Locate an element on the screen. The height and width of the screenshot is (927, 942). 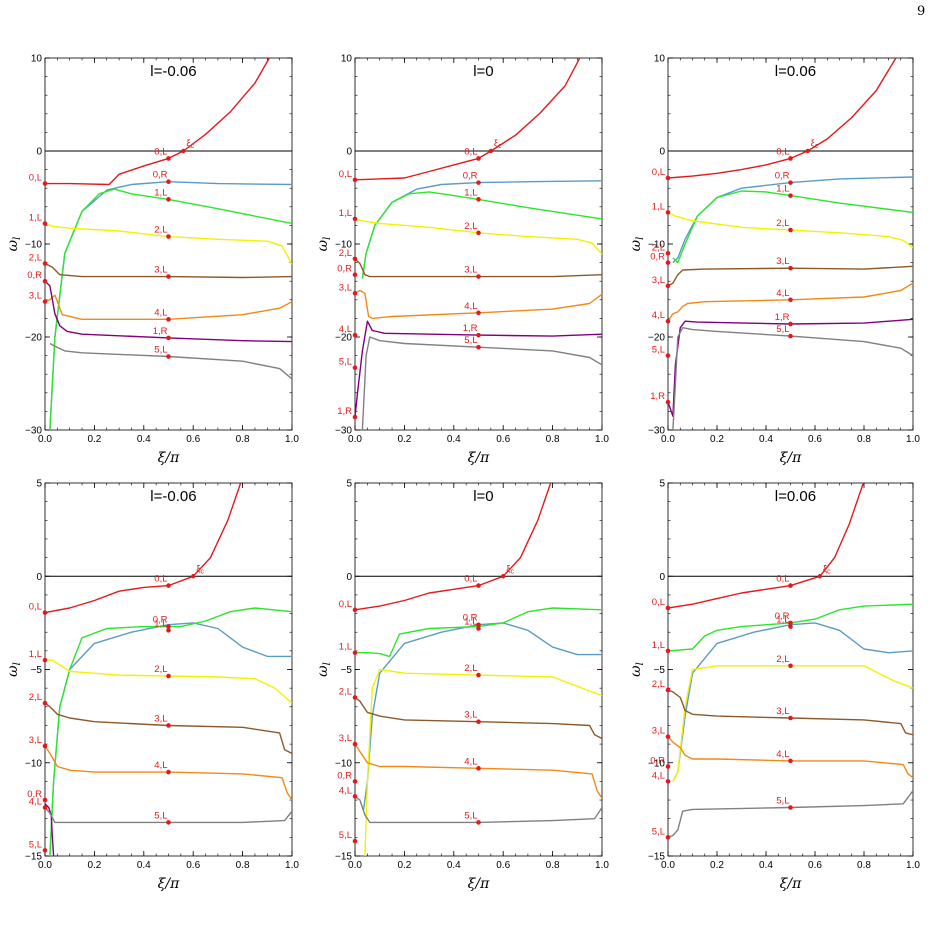
series-line-yellow is located at coordinates (168, 681).